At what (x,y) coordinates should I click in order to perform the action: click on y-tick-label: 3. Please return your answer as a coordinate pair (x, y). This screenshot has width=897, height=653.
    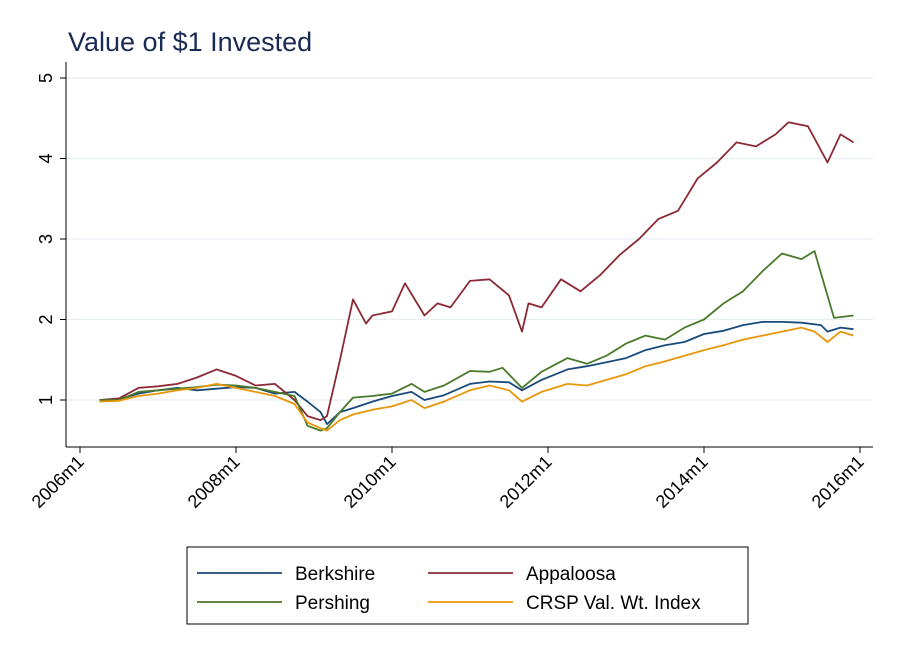
    Looking at the image, I should click on (46, 239).